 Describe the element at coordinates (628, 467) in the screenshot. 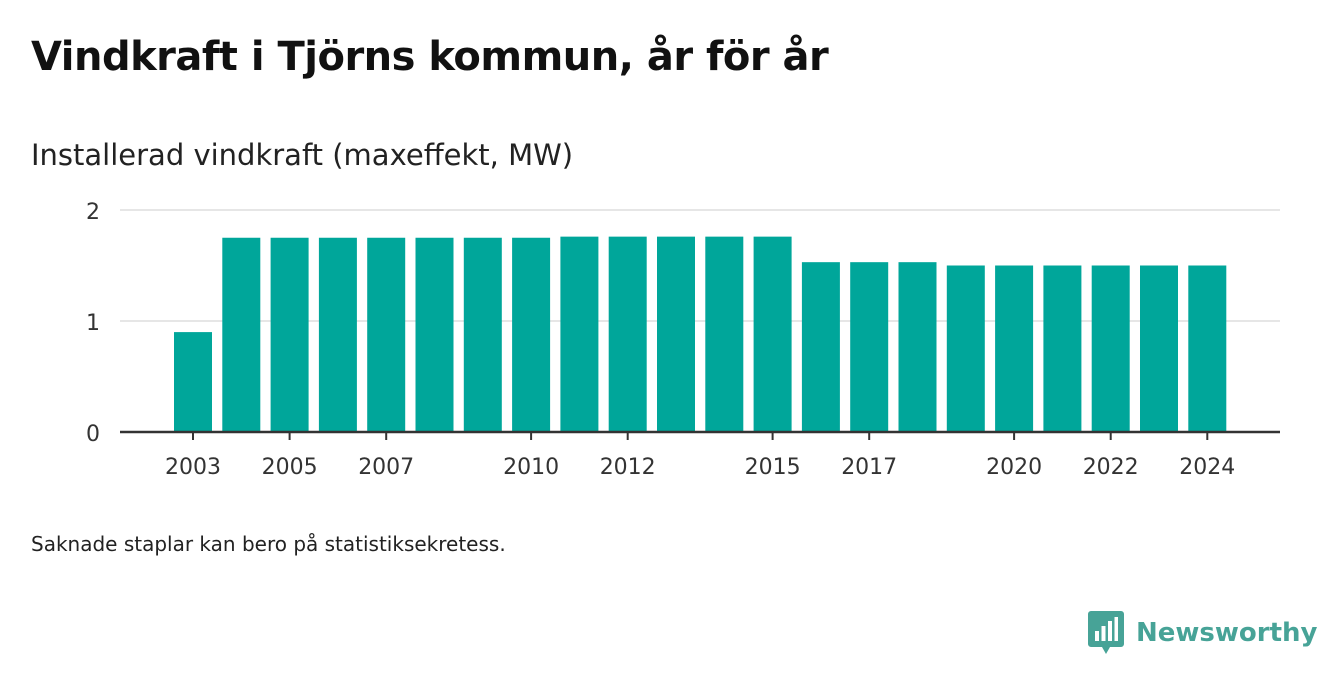

I see `x-tick-label: 2012` at that location.